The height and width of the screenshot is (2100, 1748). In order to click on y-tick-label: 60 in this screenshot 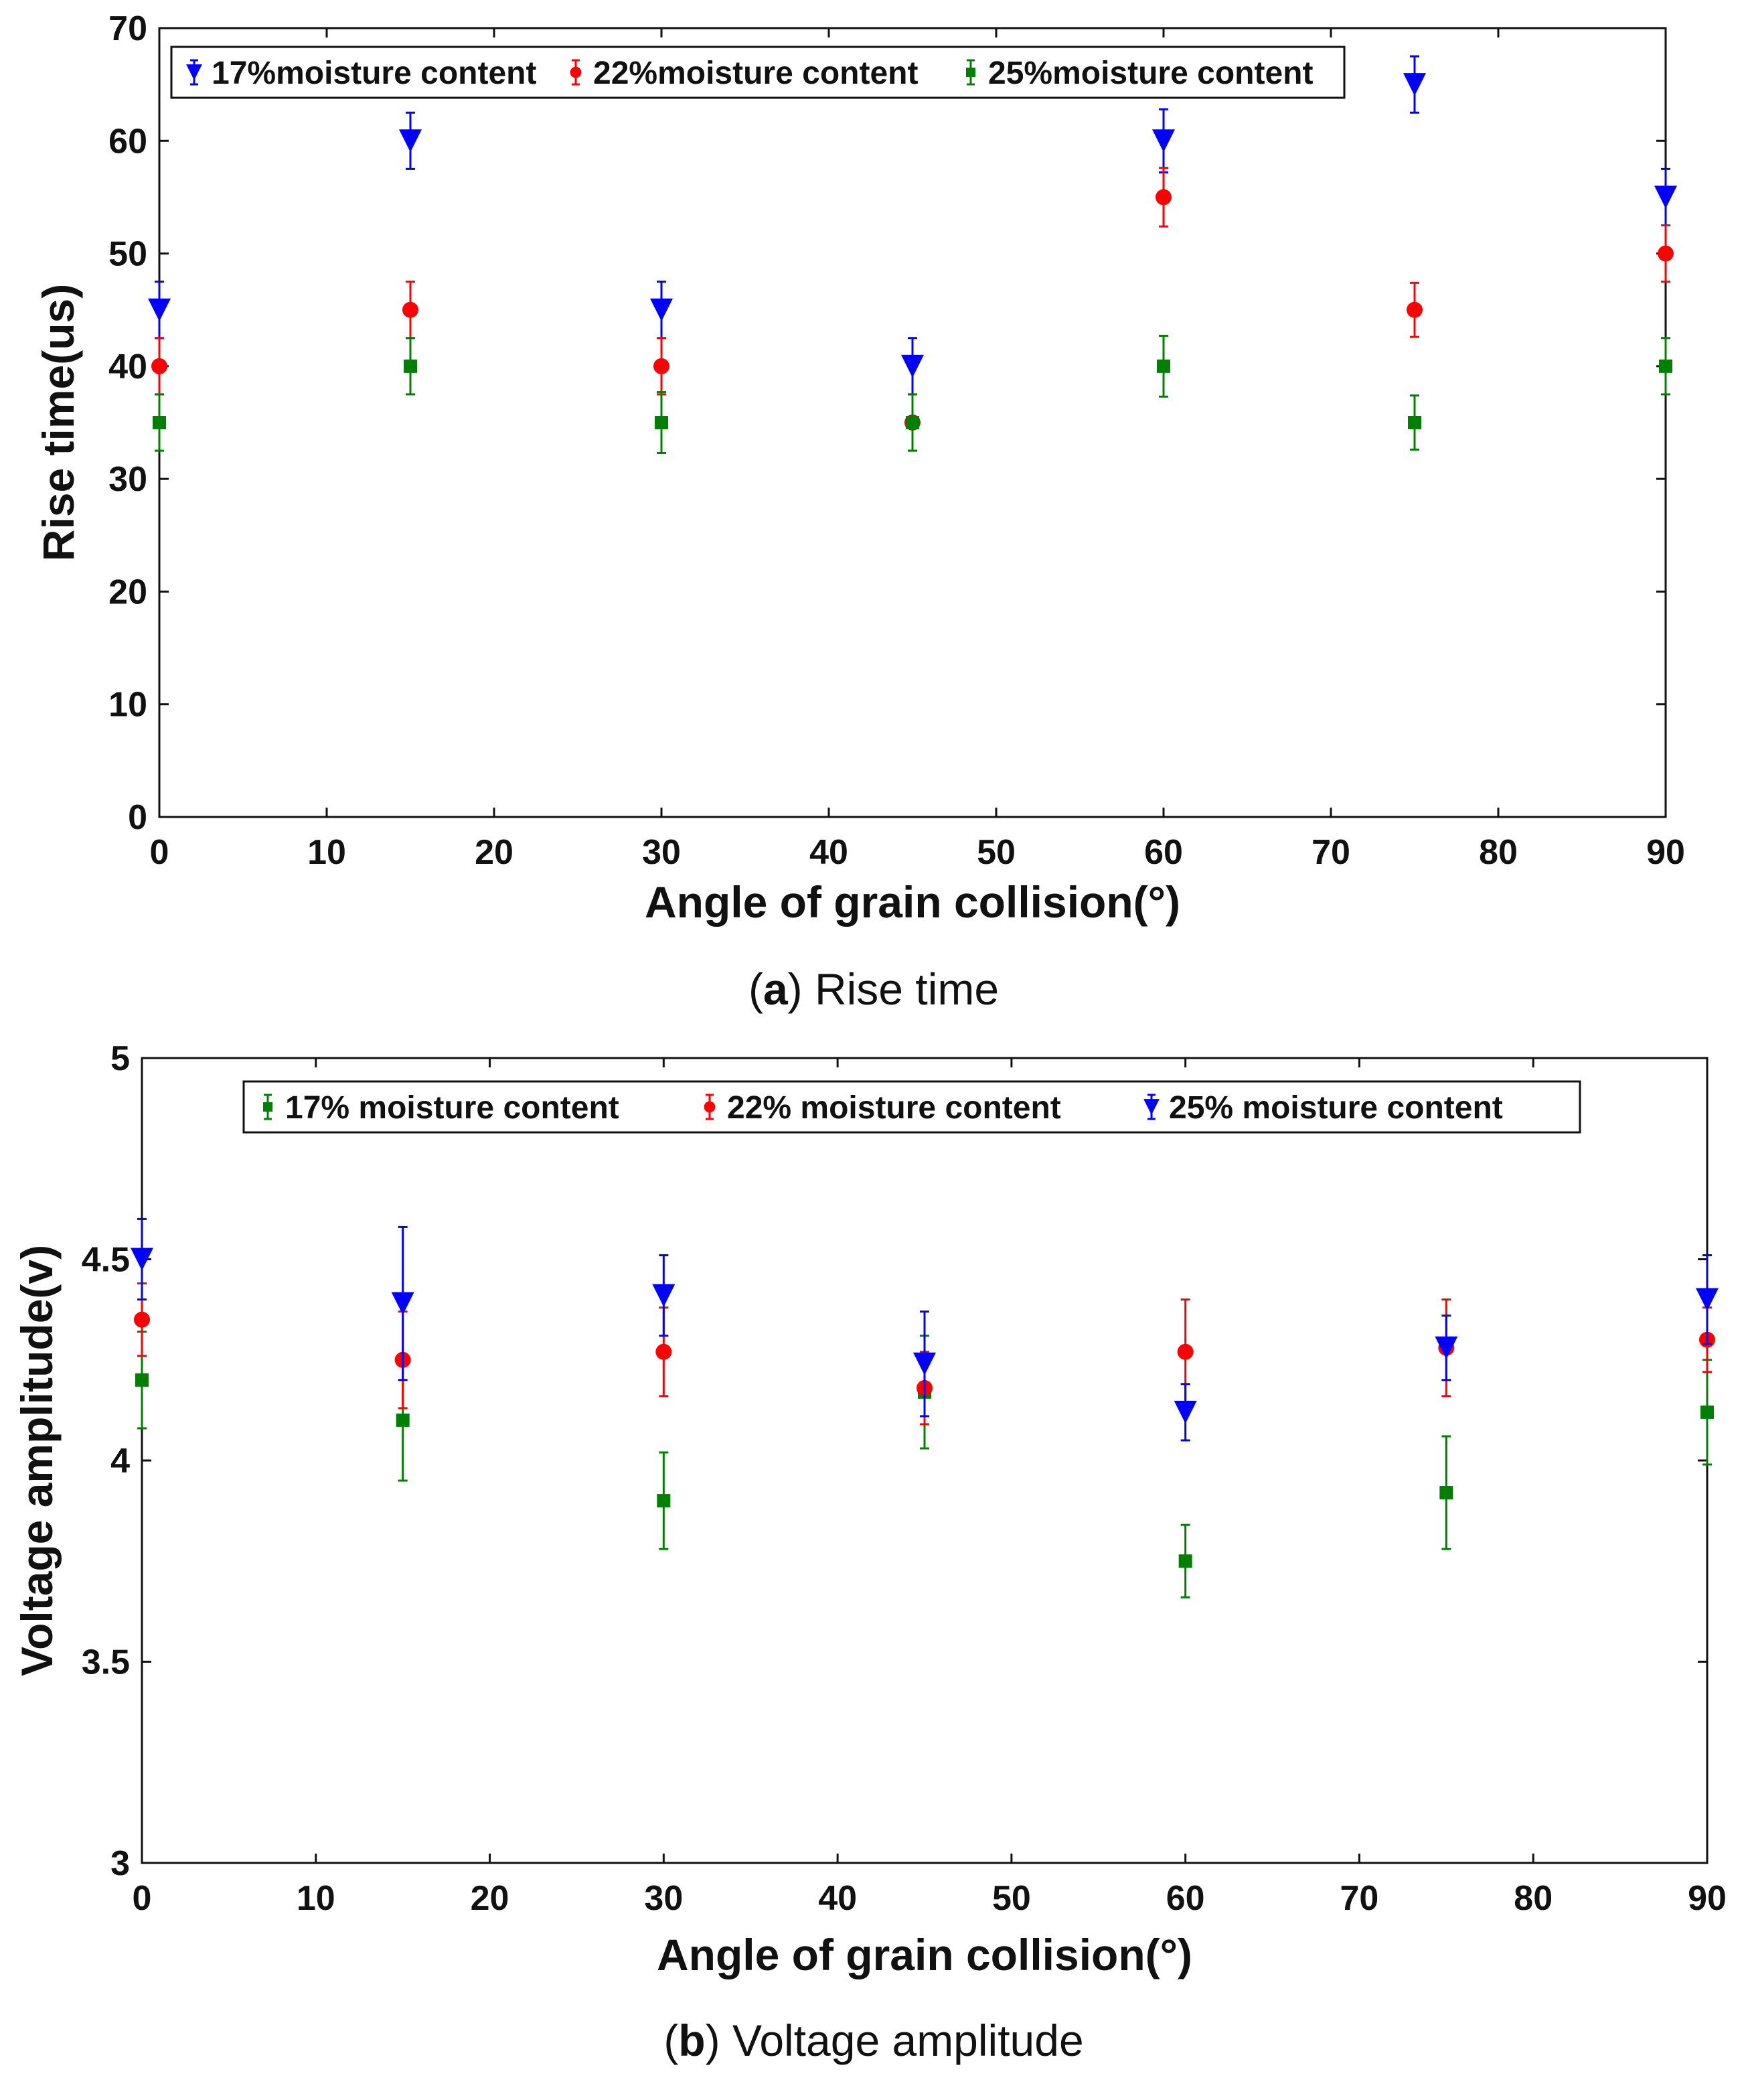, I will do `click(127, 141)`.